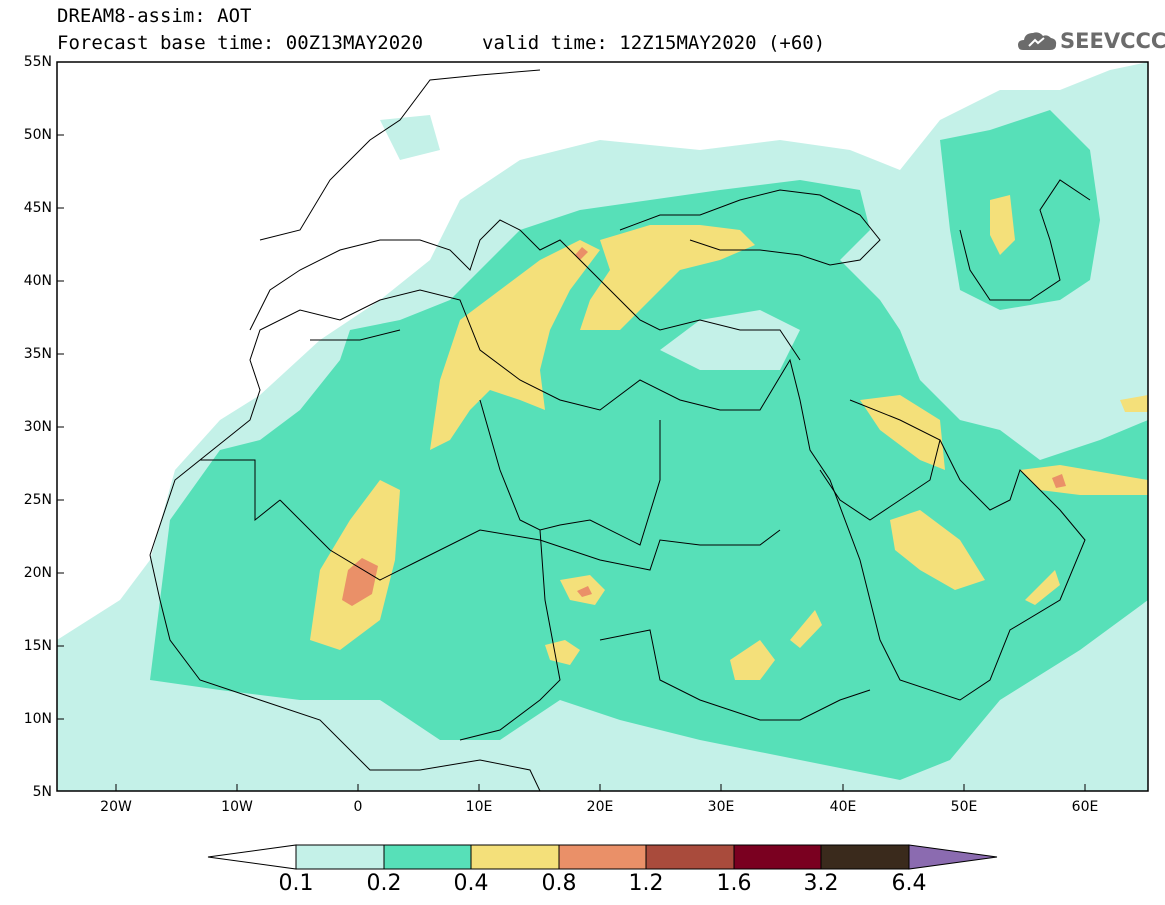  I want to click on lon-label: 10W, so click(237, 807).